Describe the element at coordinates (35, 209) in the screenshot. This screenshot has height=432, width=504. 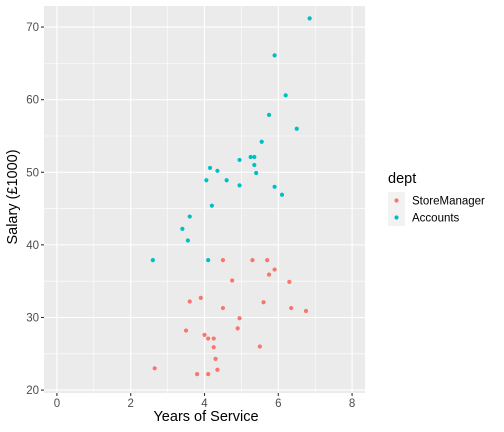
I see `y-axis-ticks: 20 30 40 50 60 70` at that location.